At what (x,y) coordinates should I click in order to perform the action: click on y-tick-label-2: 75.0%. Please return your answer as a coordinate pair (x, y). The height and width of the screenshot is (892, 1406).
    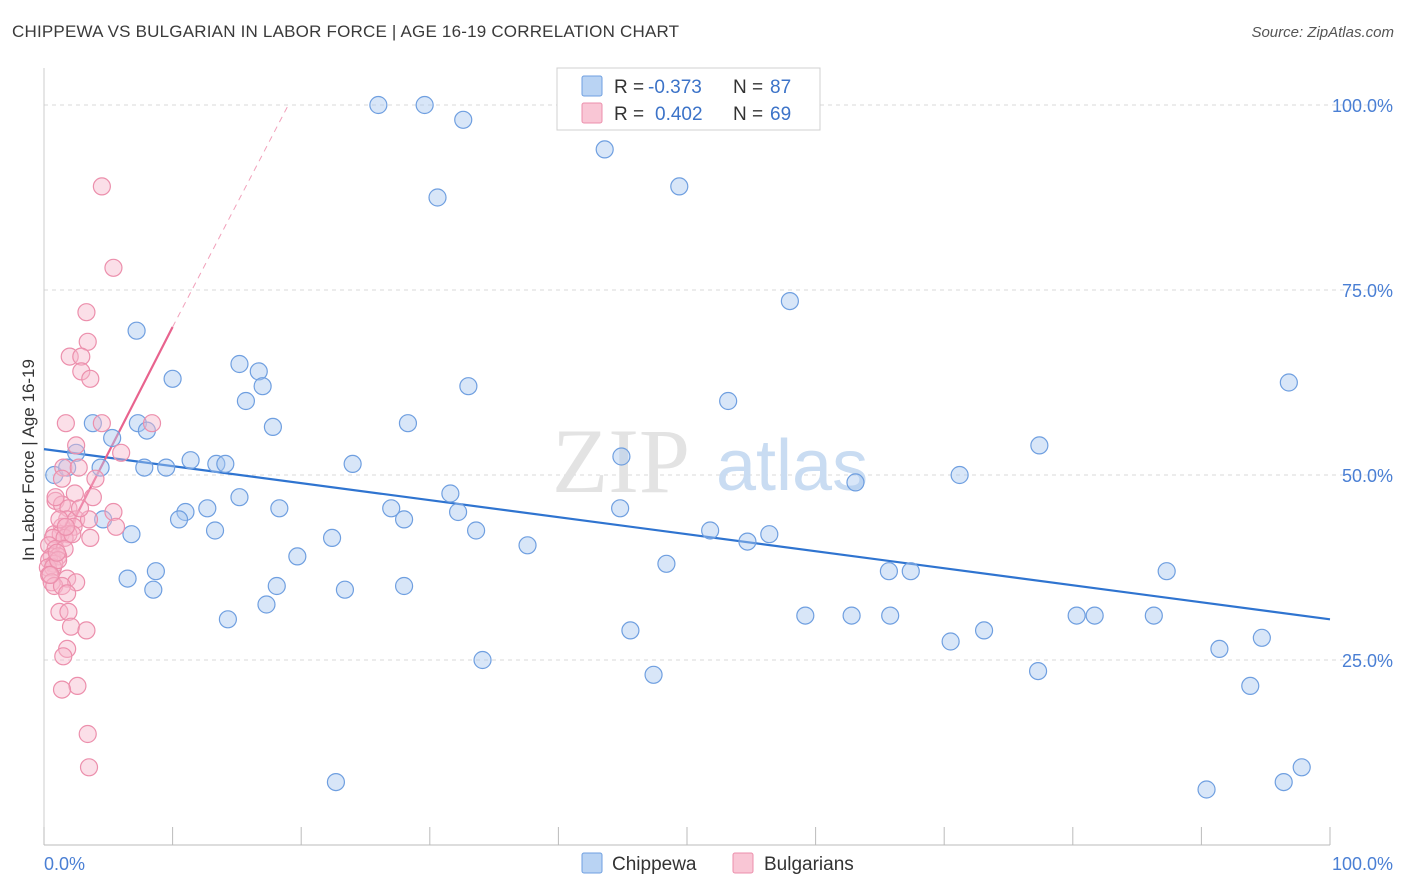
    Looking at the image, I should click on (1367, 291).